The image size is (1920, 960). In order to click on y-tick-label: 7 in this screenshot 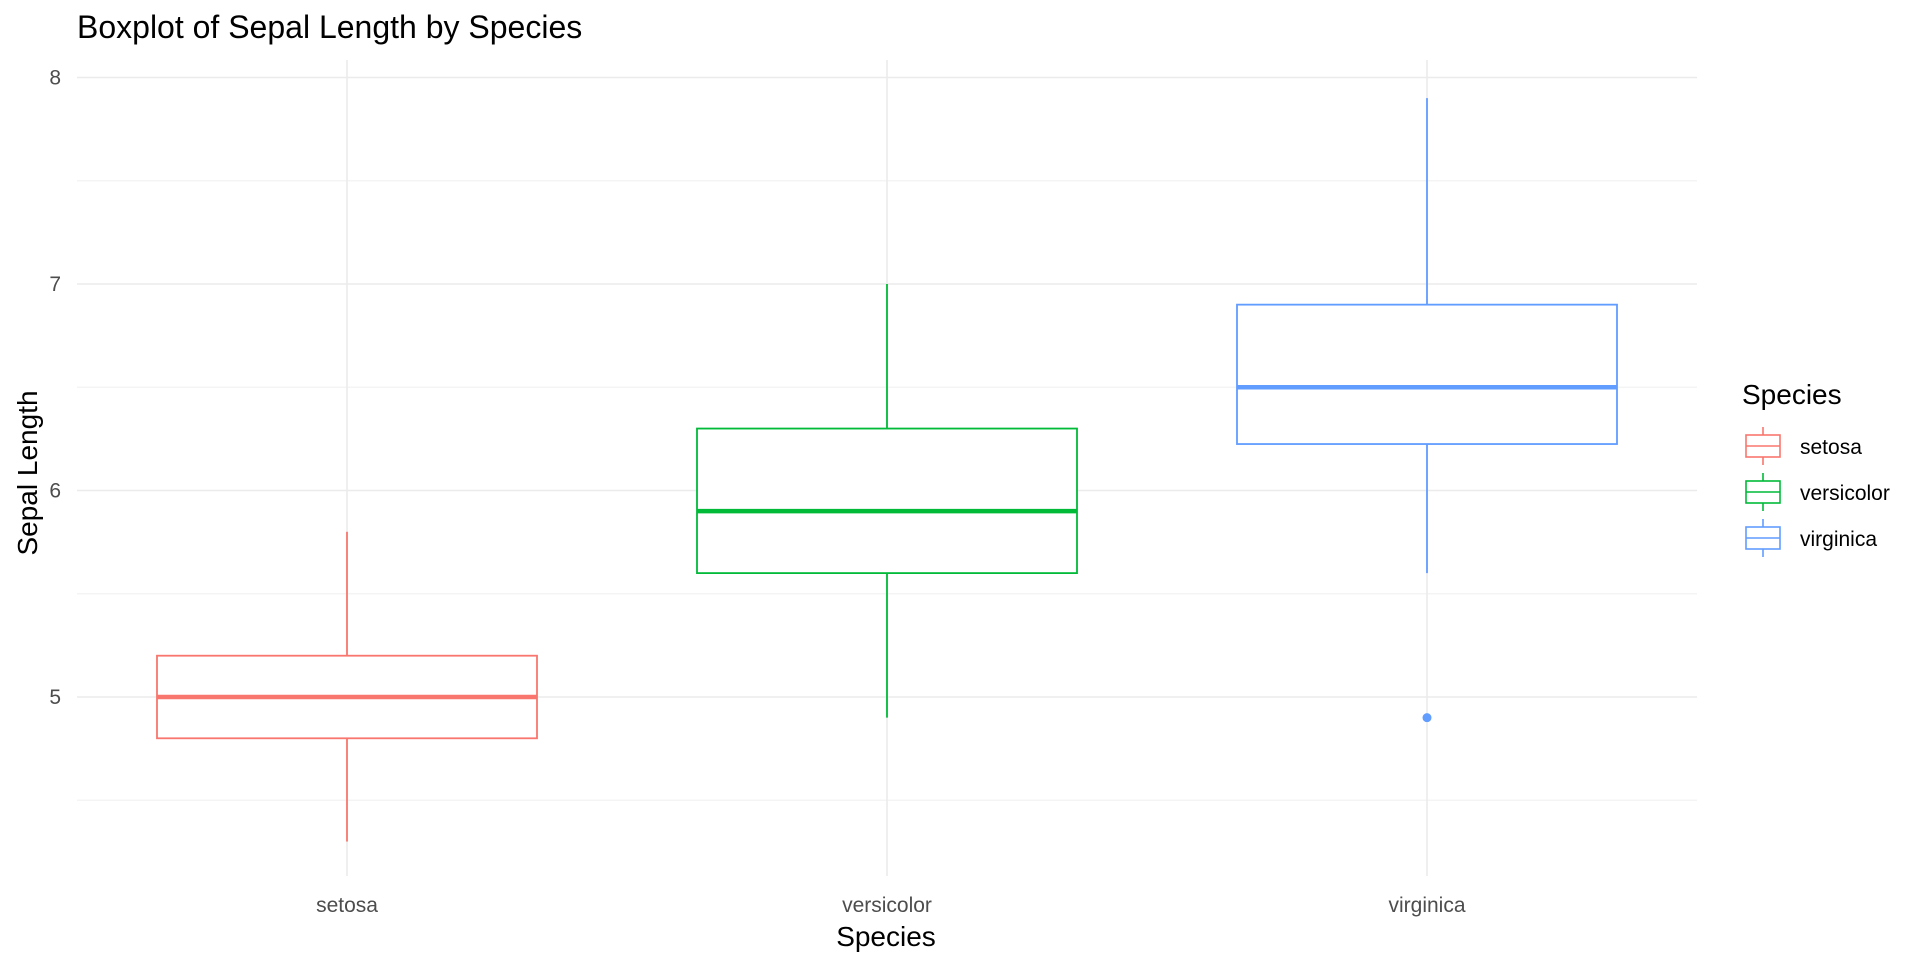, I will do `click(55, 284)`.